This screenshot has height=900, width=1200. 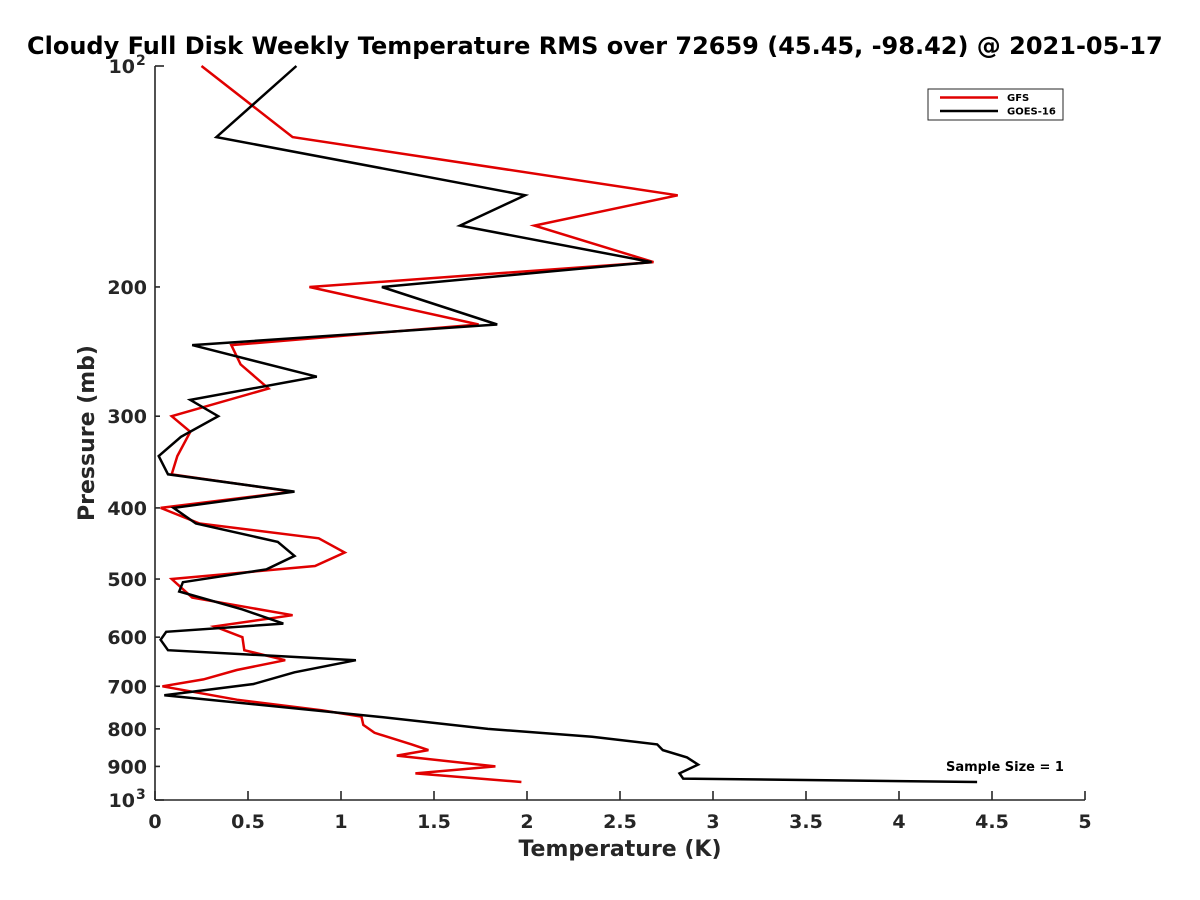 I want to click on legend: GFS GOES-16, so click(x=995, y=104).